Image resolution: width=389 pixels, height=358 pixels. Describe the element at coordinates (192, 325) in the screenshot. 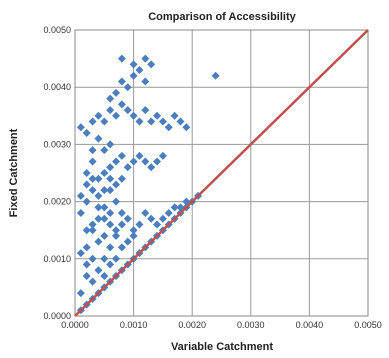

I see `x-tick-label: 0.0020` at that location.